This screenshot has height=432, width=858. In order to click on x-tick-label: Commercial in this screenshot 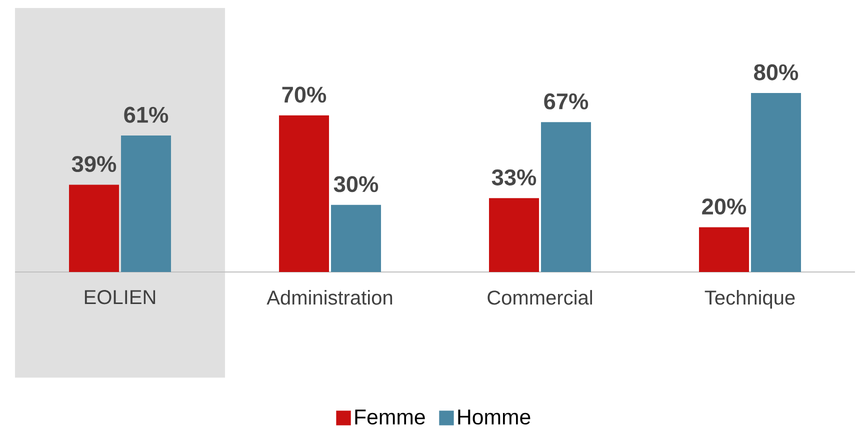, I will do `click(540, 297)`.